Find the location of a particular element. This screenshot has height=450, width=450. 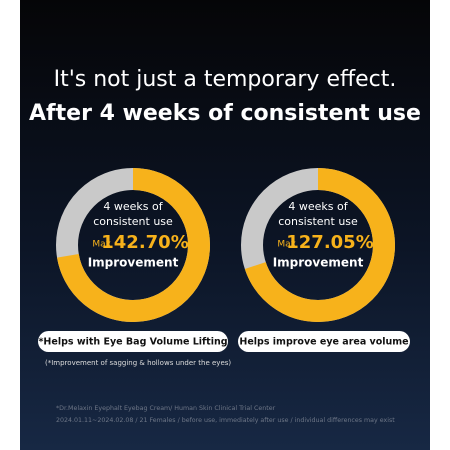

headline: It's not just a temporary effect. is located at coordinates (225, 79).